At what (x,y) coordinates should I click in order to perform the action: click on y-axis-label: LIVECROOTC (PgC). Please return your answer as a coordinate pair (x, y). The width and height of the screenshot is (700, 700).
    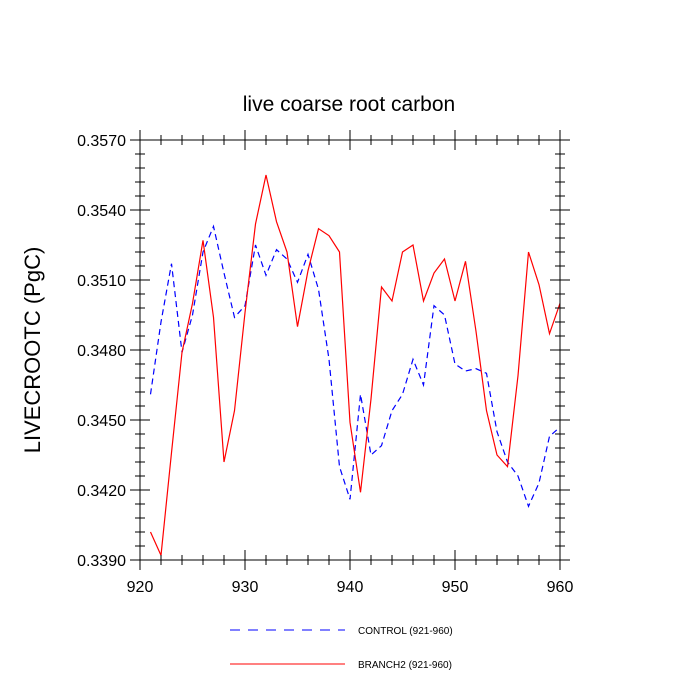
    Looking at the image, I should click on (32, 350).